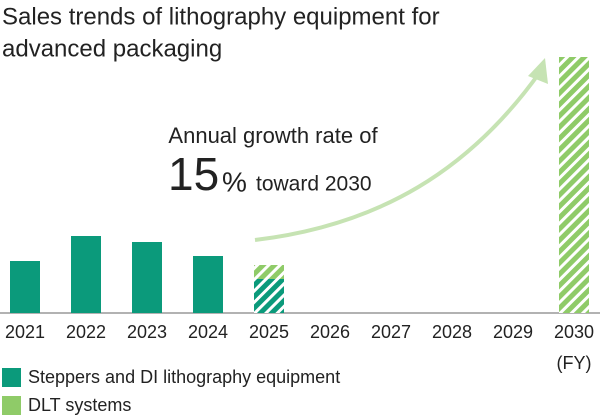  I want to click on legend-label: DLT systems, so click(79, 405).